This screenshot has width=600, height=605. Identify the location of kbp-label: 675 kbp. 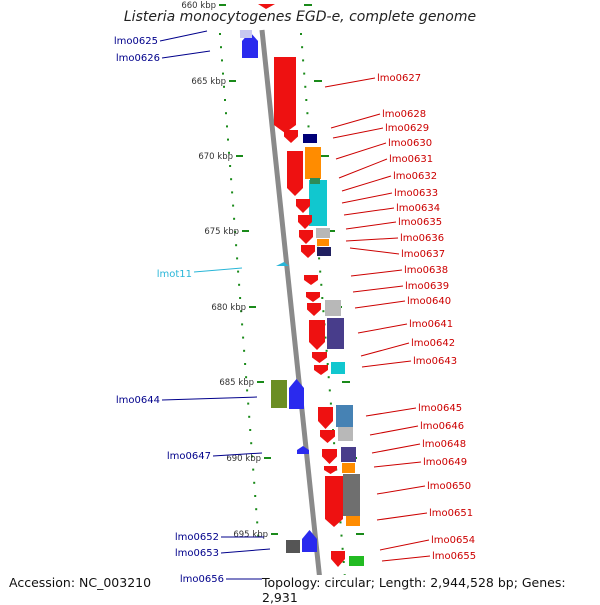
(221, 232).